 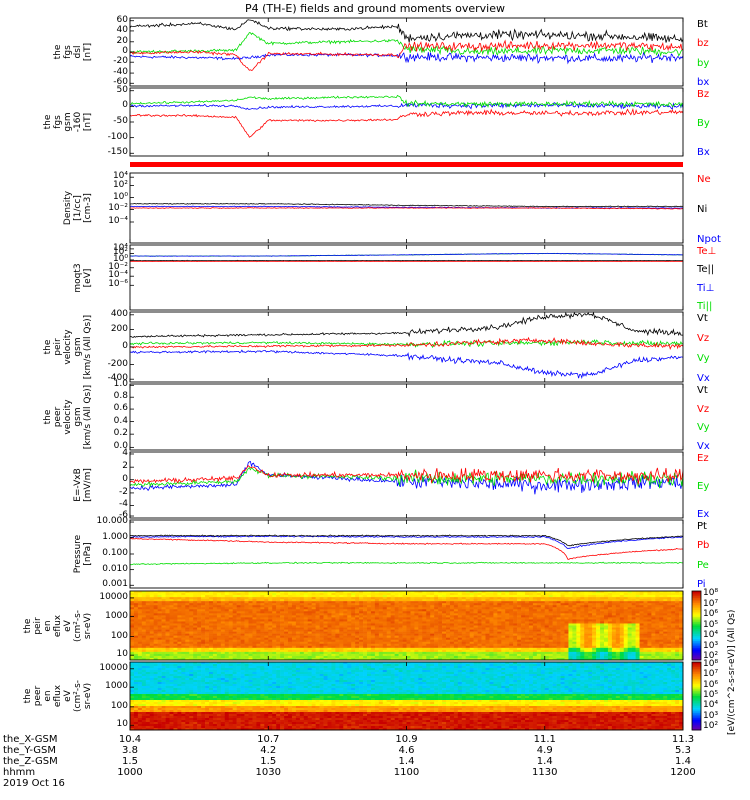 What do you see at coordinates (406, 101) in the screenshot?
I see `series-By` at bounding box center [406, 101].